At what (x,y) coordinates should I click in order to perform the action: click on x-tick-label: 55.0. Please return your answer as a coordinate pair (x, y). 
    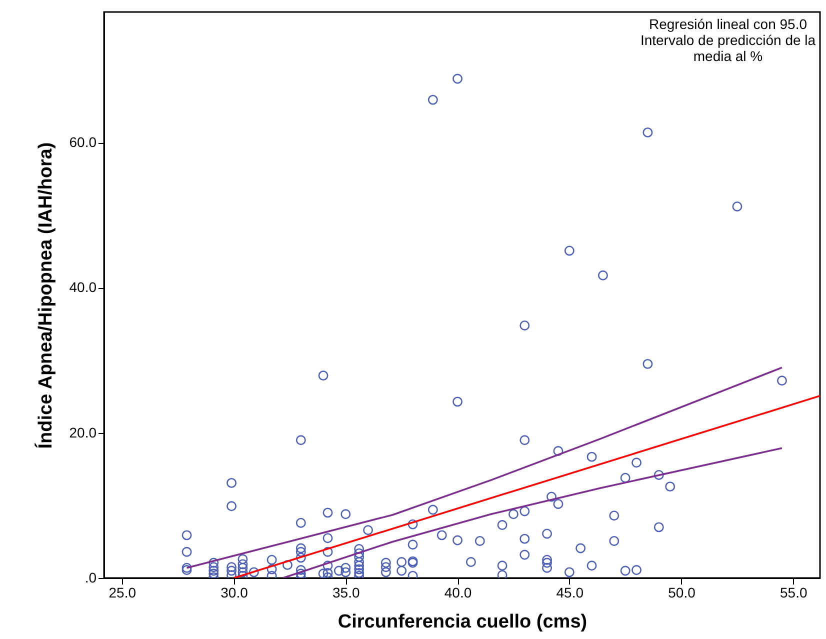
    Looking at the image, I should click on (794, 592).